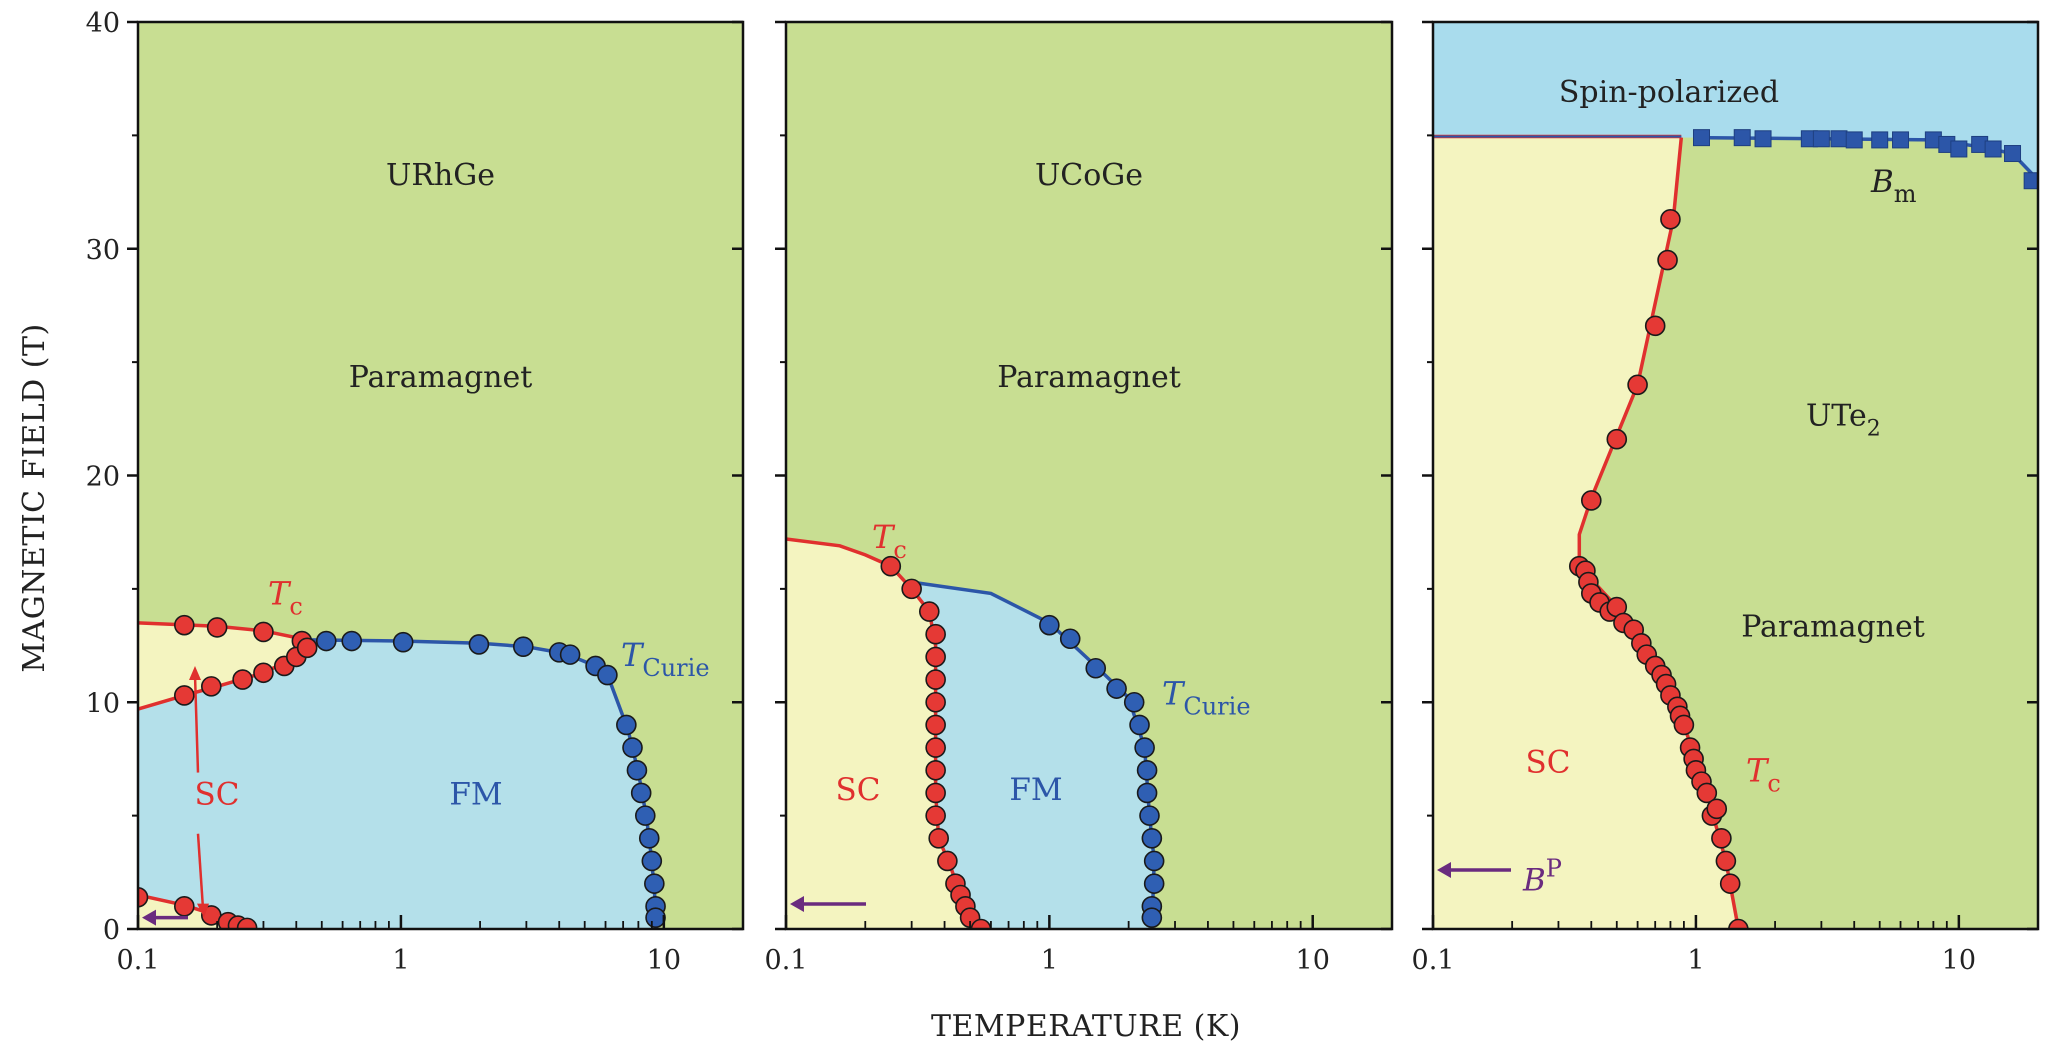  I want to click on material-label: URhGe, so click(440, 175).